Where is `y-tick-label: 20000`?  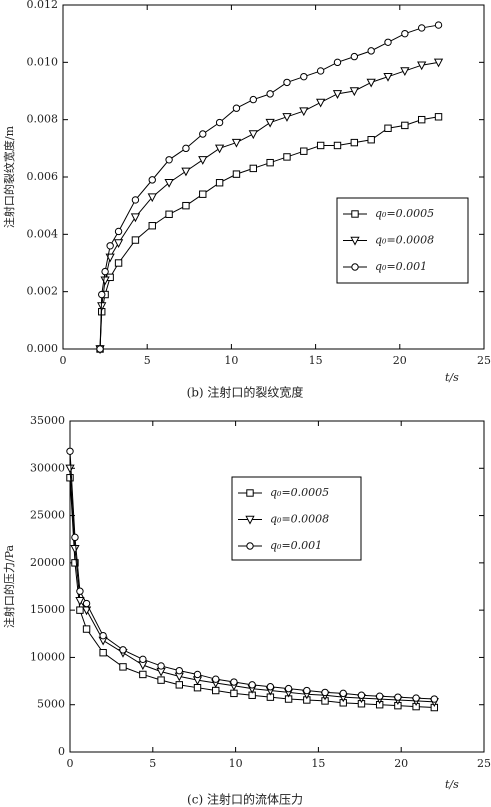 y-tick-label: 20000 is located at coordinates (47, 562).